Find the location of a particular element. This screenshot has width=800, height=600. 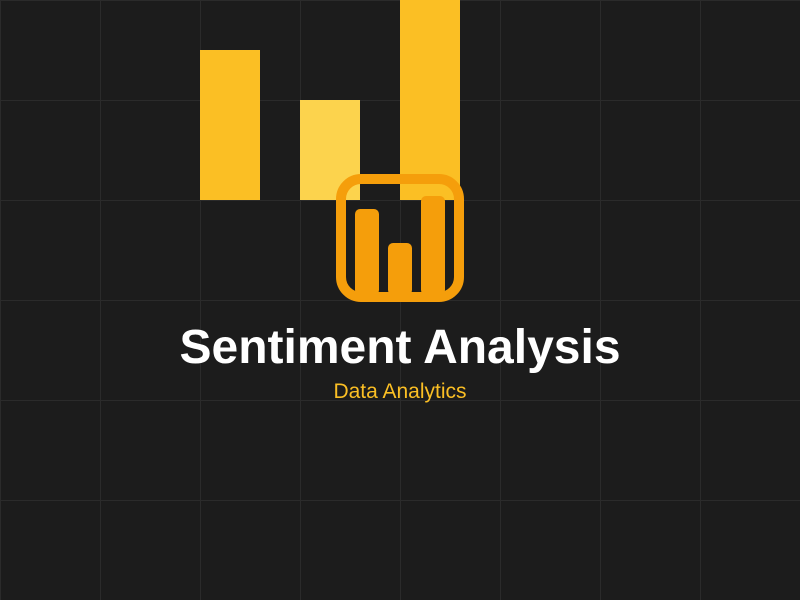

icon-bar-right is located at coordinates (433, 245).